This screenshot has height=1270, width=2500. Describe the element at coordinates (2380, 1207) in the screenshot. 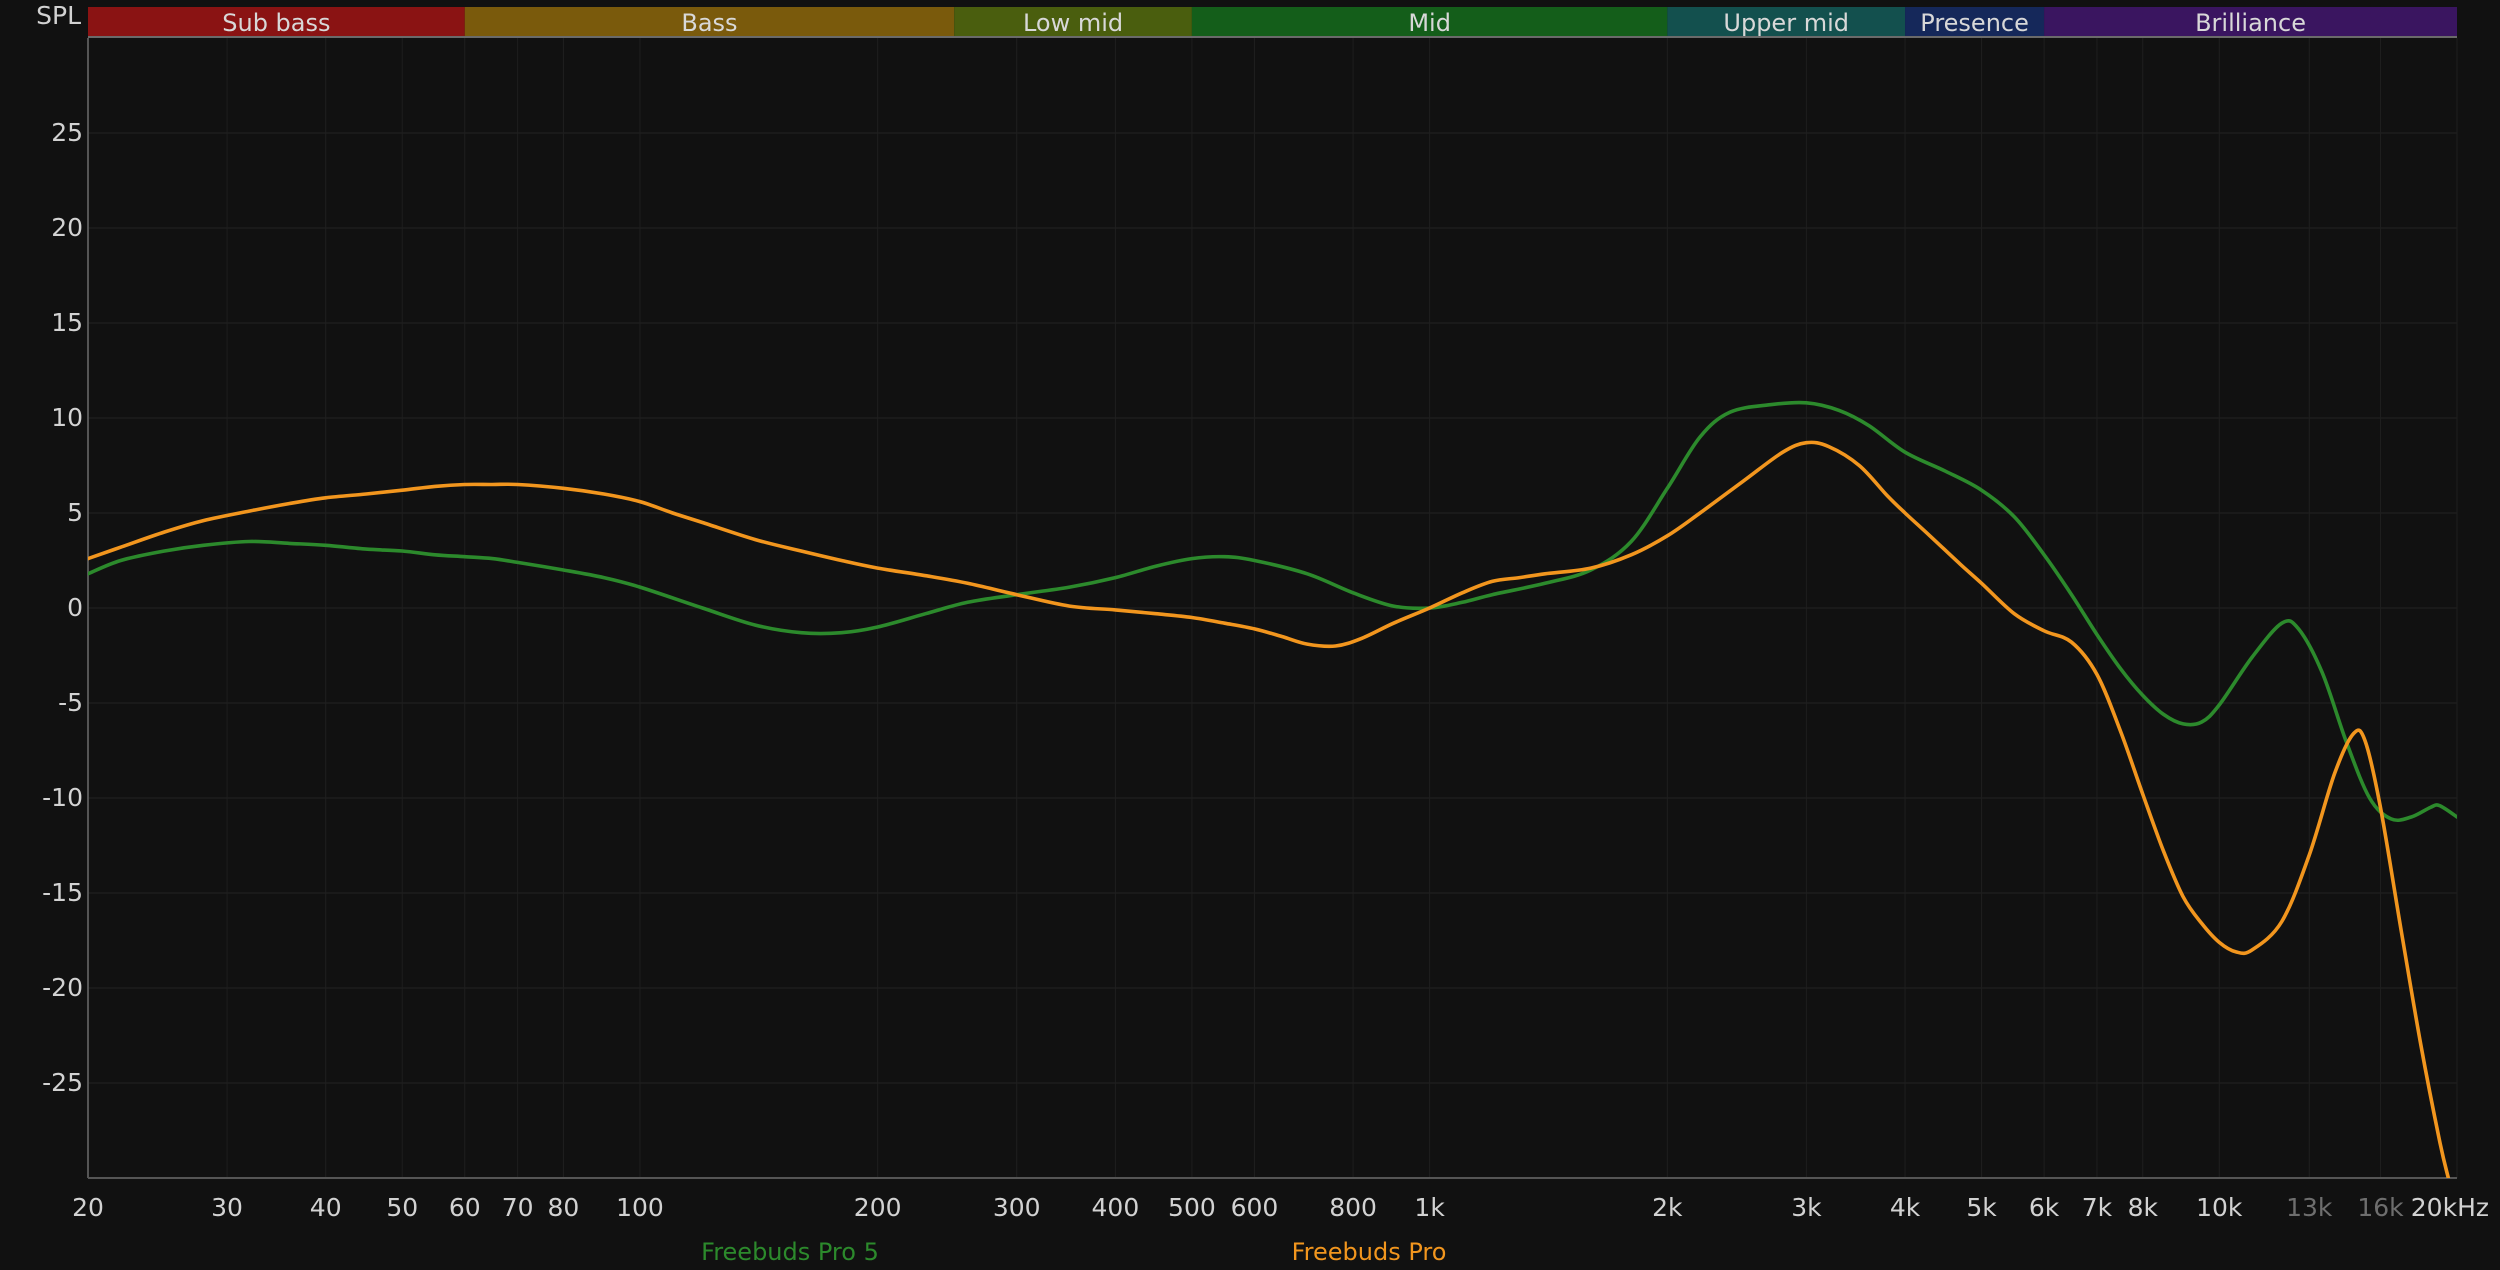

I see `x-tick-label: 16k` at that location.